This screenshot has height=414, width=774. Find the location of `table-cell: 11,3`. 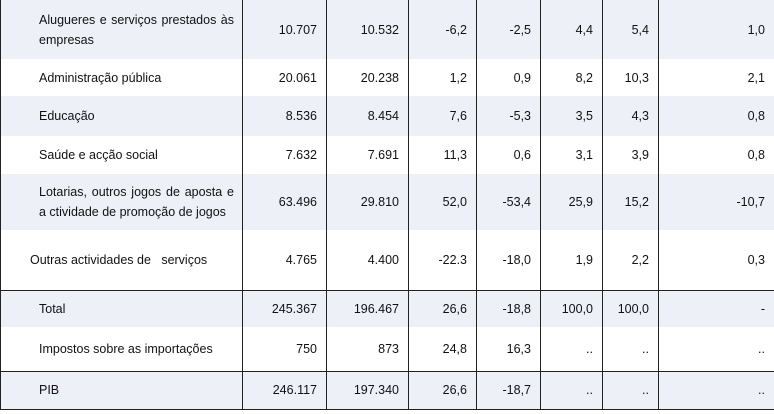

table-cell: 11,3 is located at coordinates (442, 155).